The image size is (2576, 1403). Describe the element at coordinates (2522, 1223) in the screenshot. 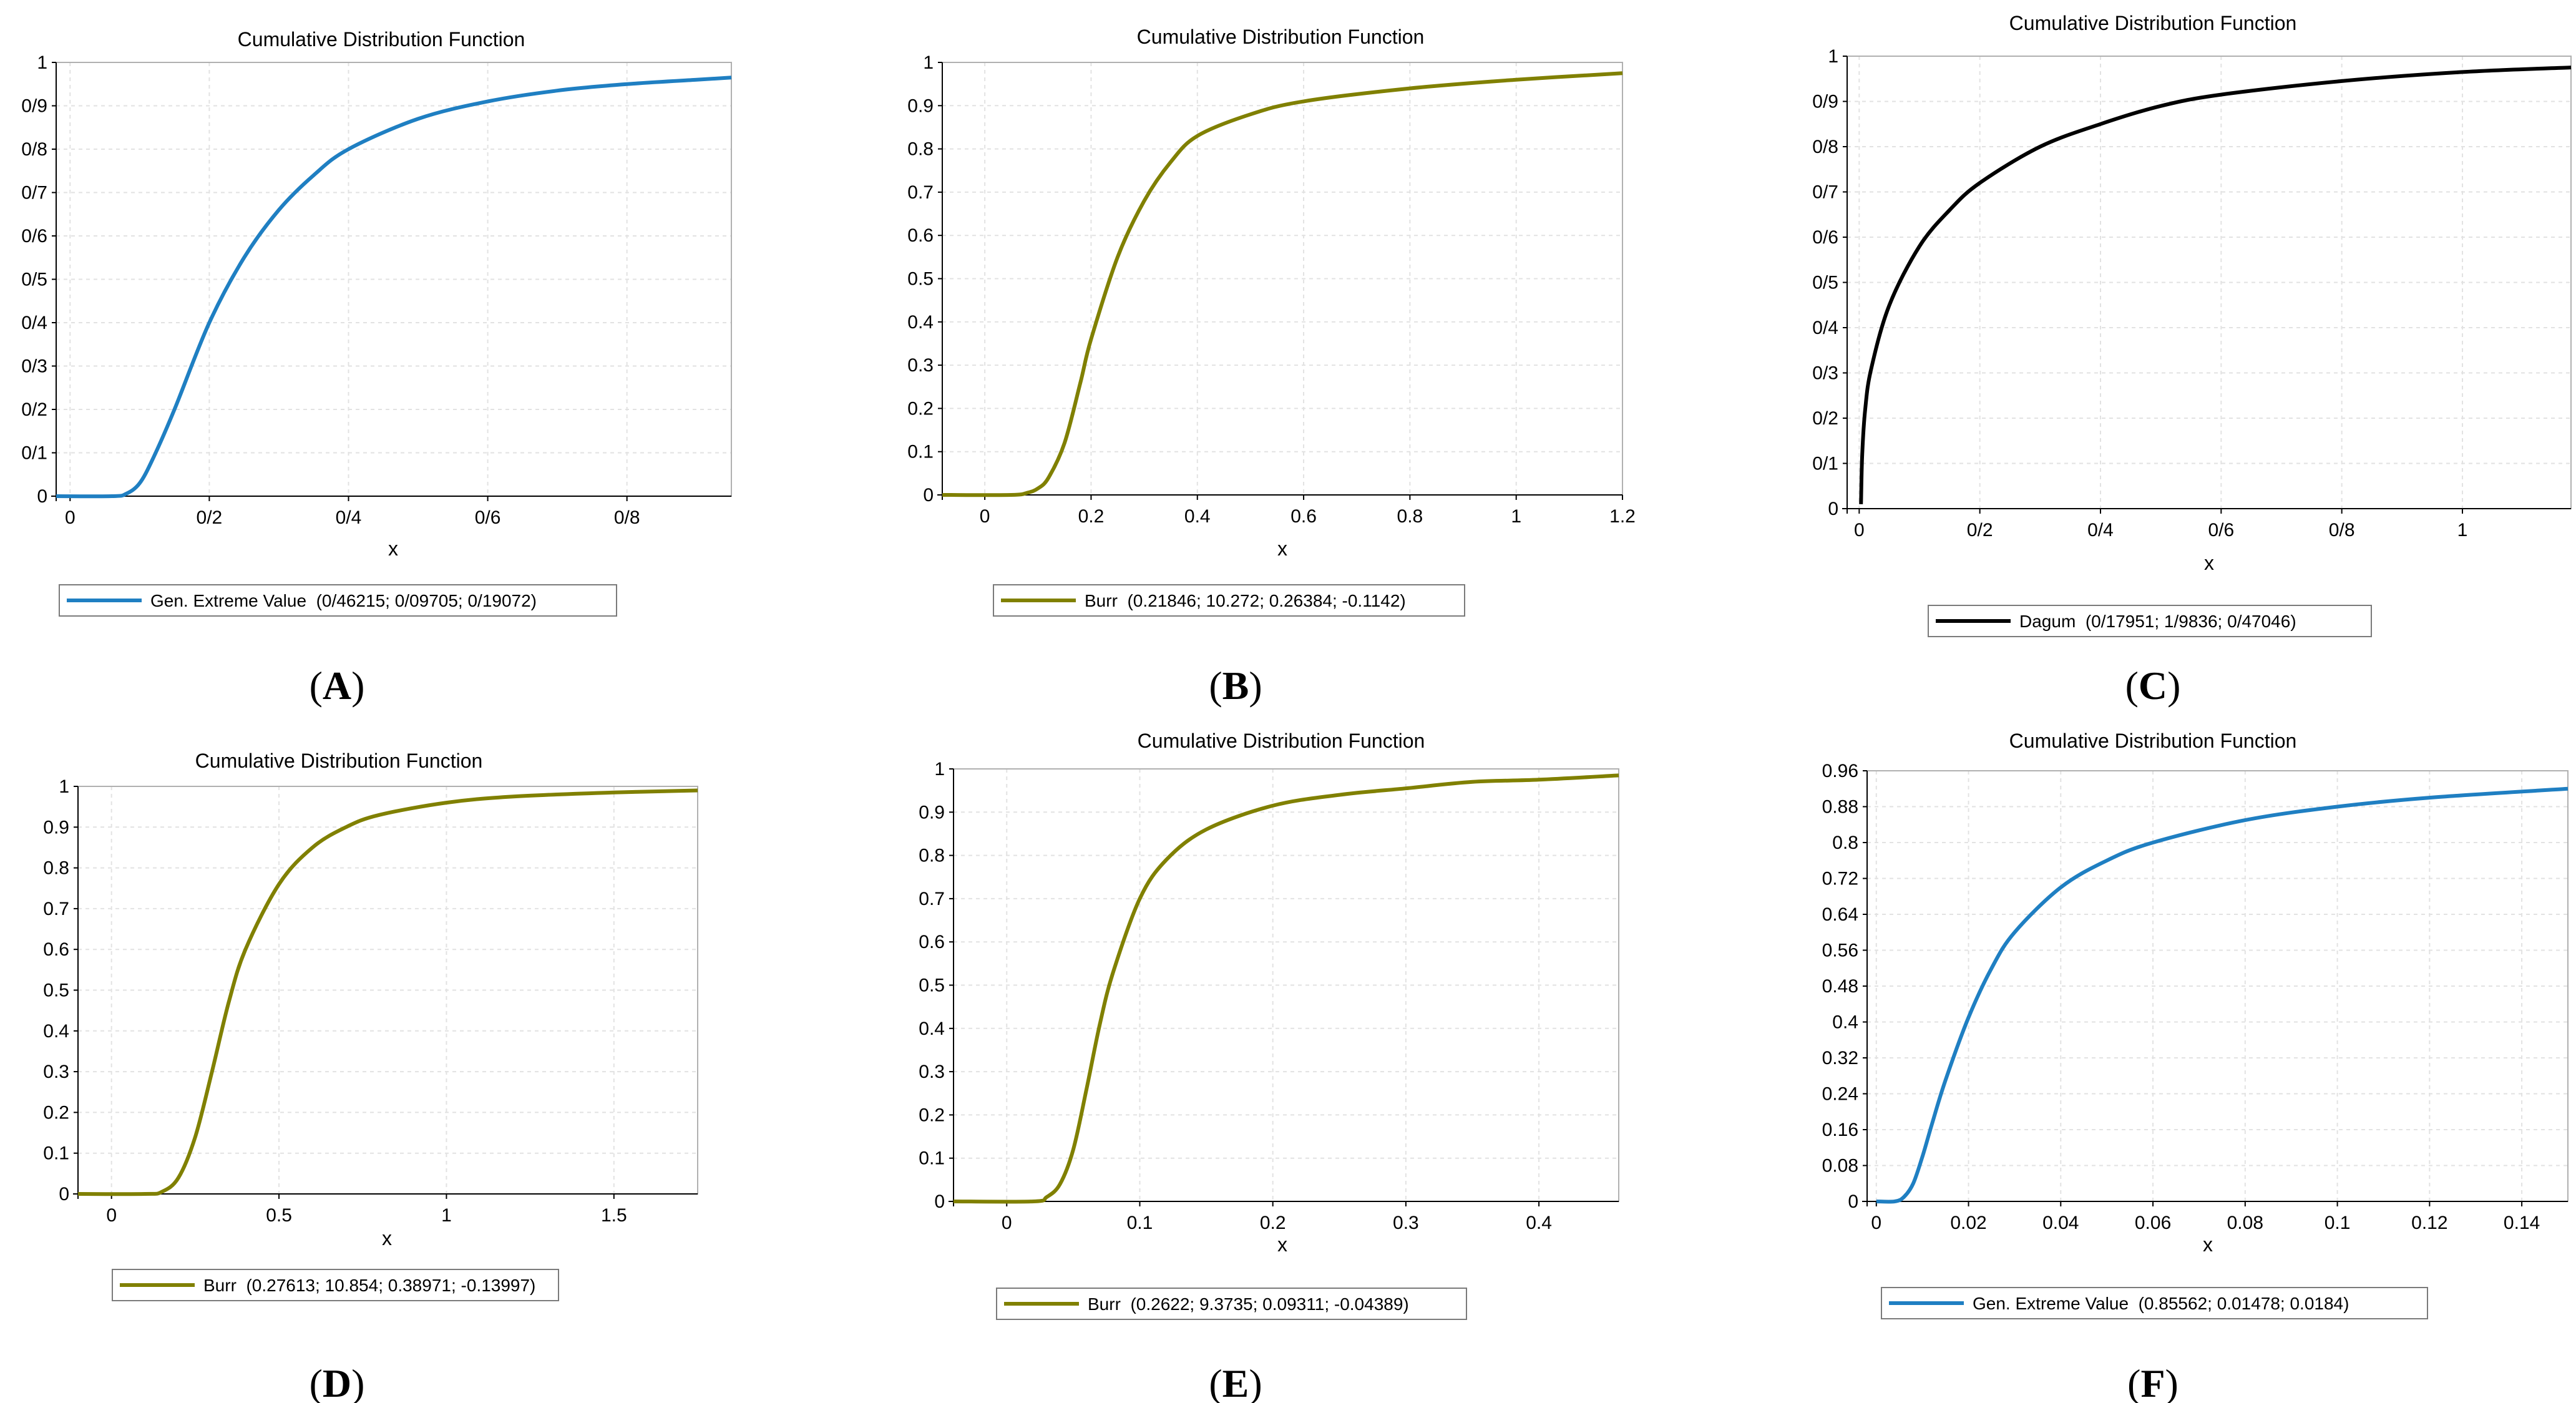

I see `x-tick-label: 0.14` at that location.